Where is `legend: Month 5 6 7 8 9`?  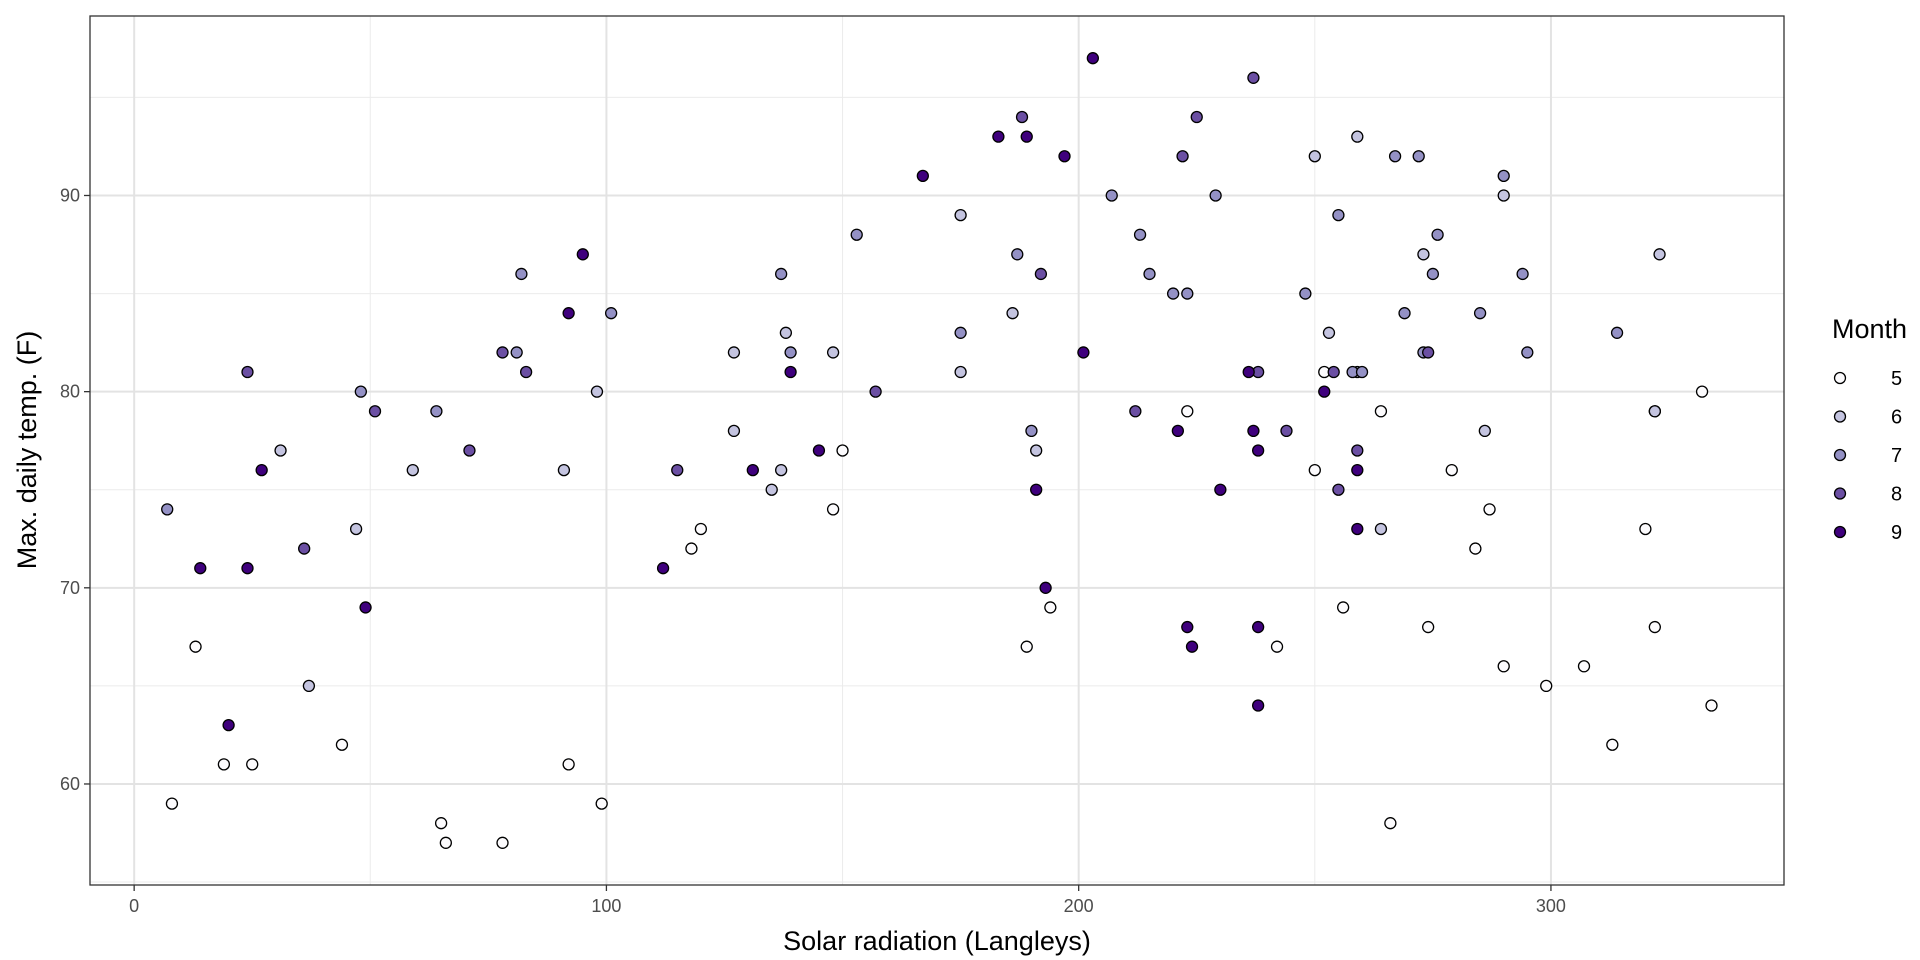 legend: Month 5 6 7 8 9 is located at coordinates (1869, 429).